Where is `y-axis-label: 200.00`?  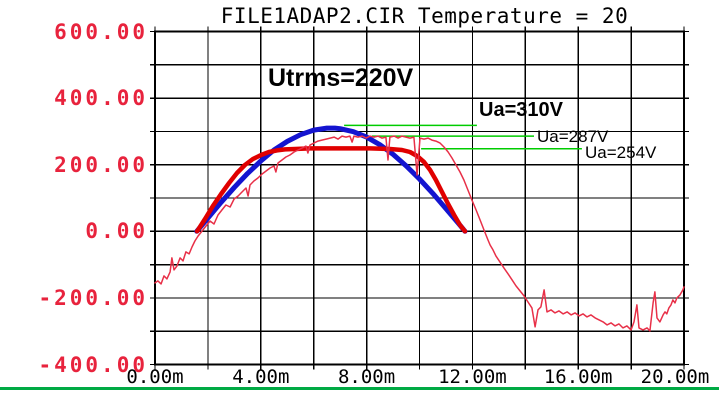
y-axis-label: 200.00 is located at coordinates (101, 164).